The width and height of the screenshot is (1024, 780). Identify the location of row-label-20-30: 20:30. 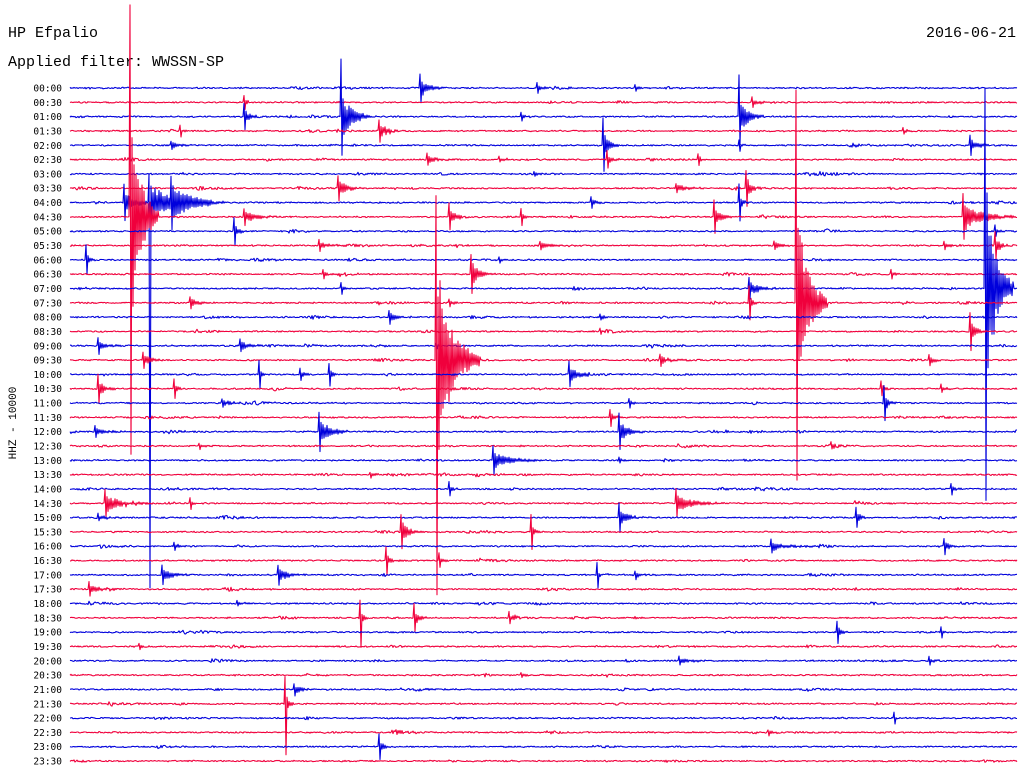
(47, 676).